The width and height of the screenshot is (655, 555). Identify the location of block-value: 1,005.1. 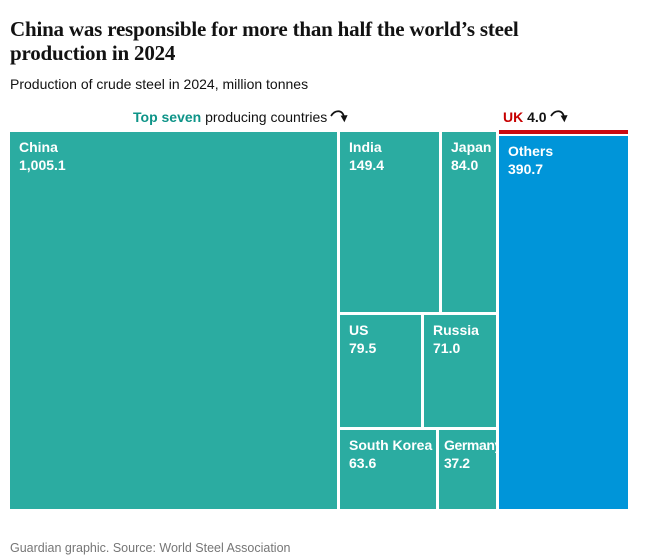
(42, 165).